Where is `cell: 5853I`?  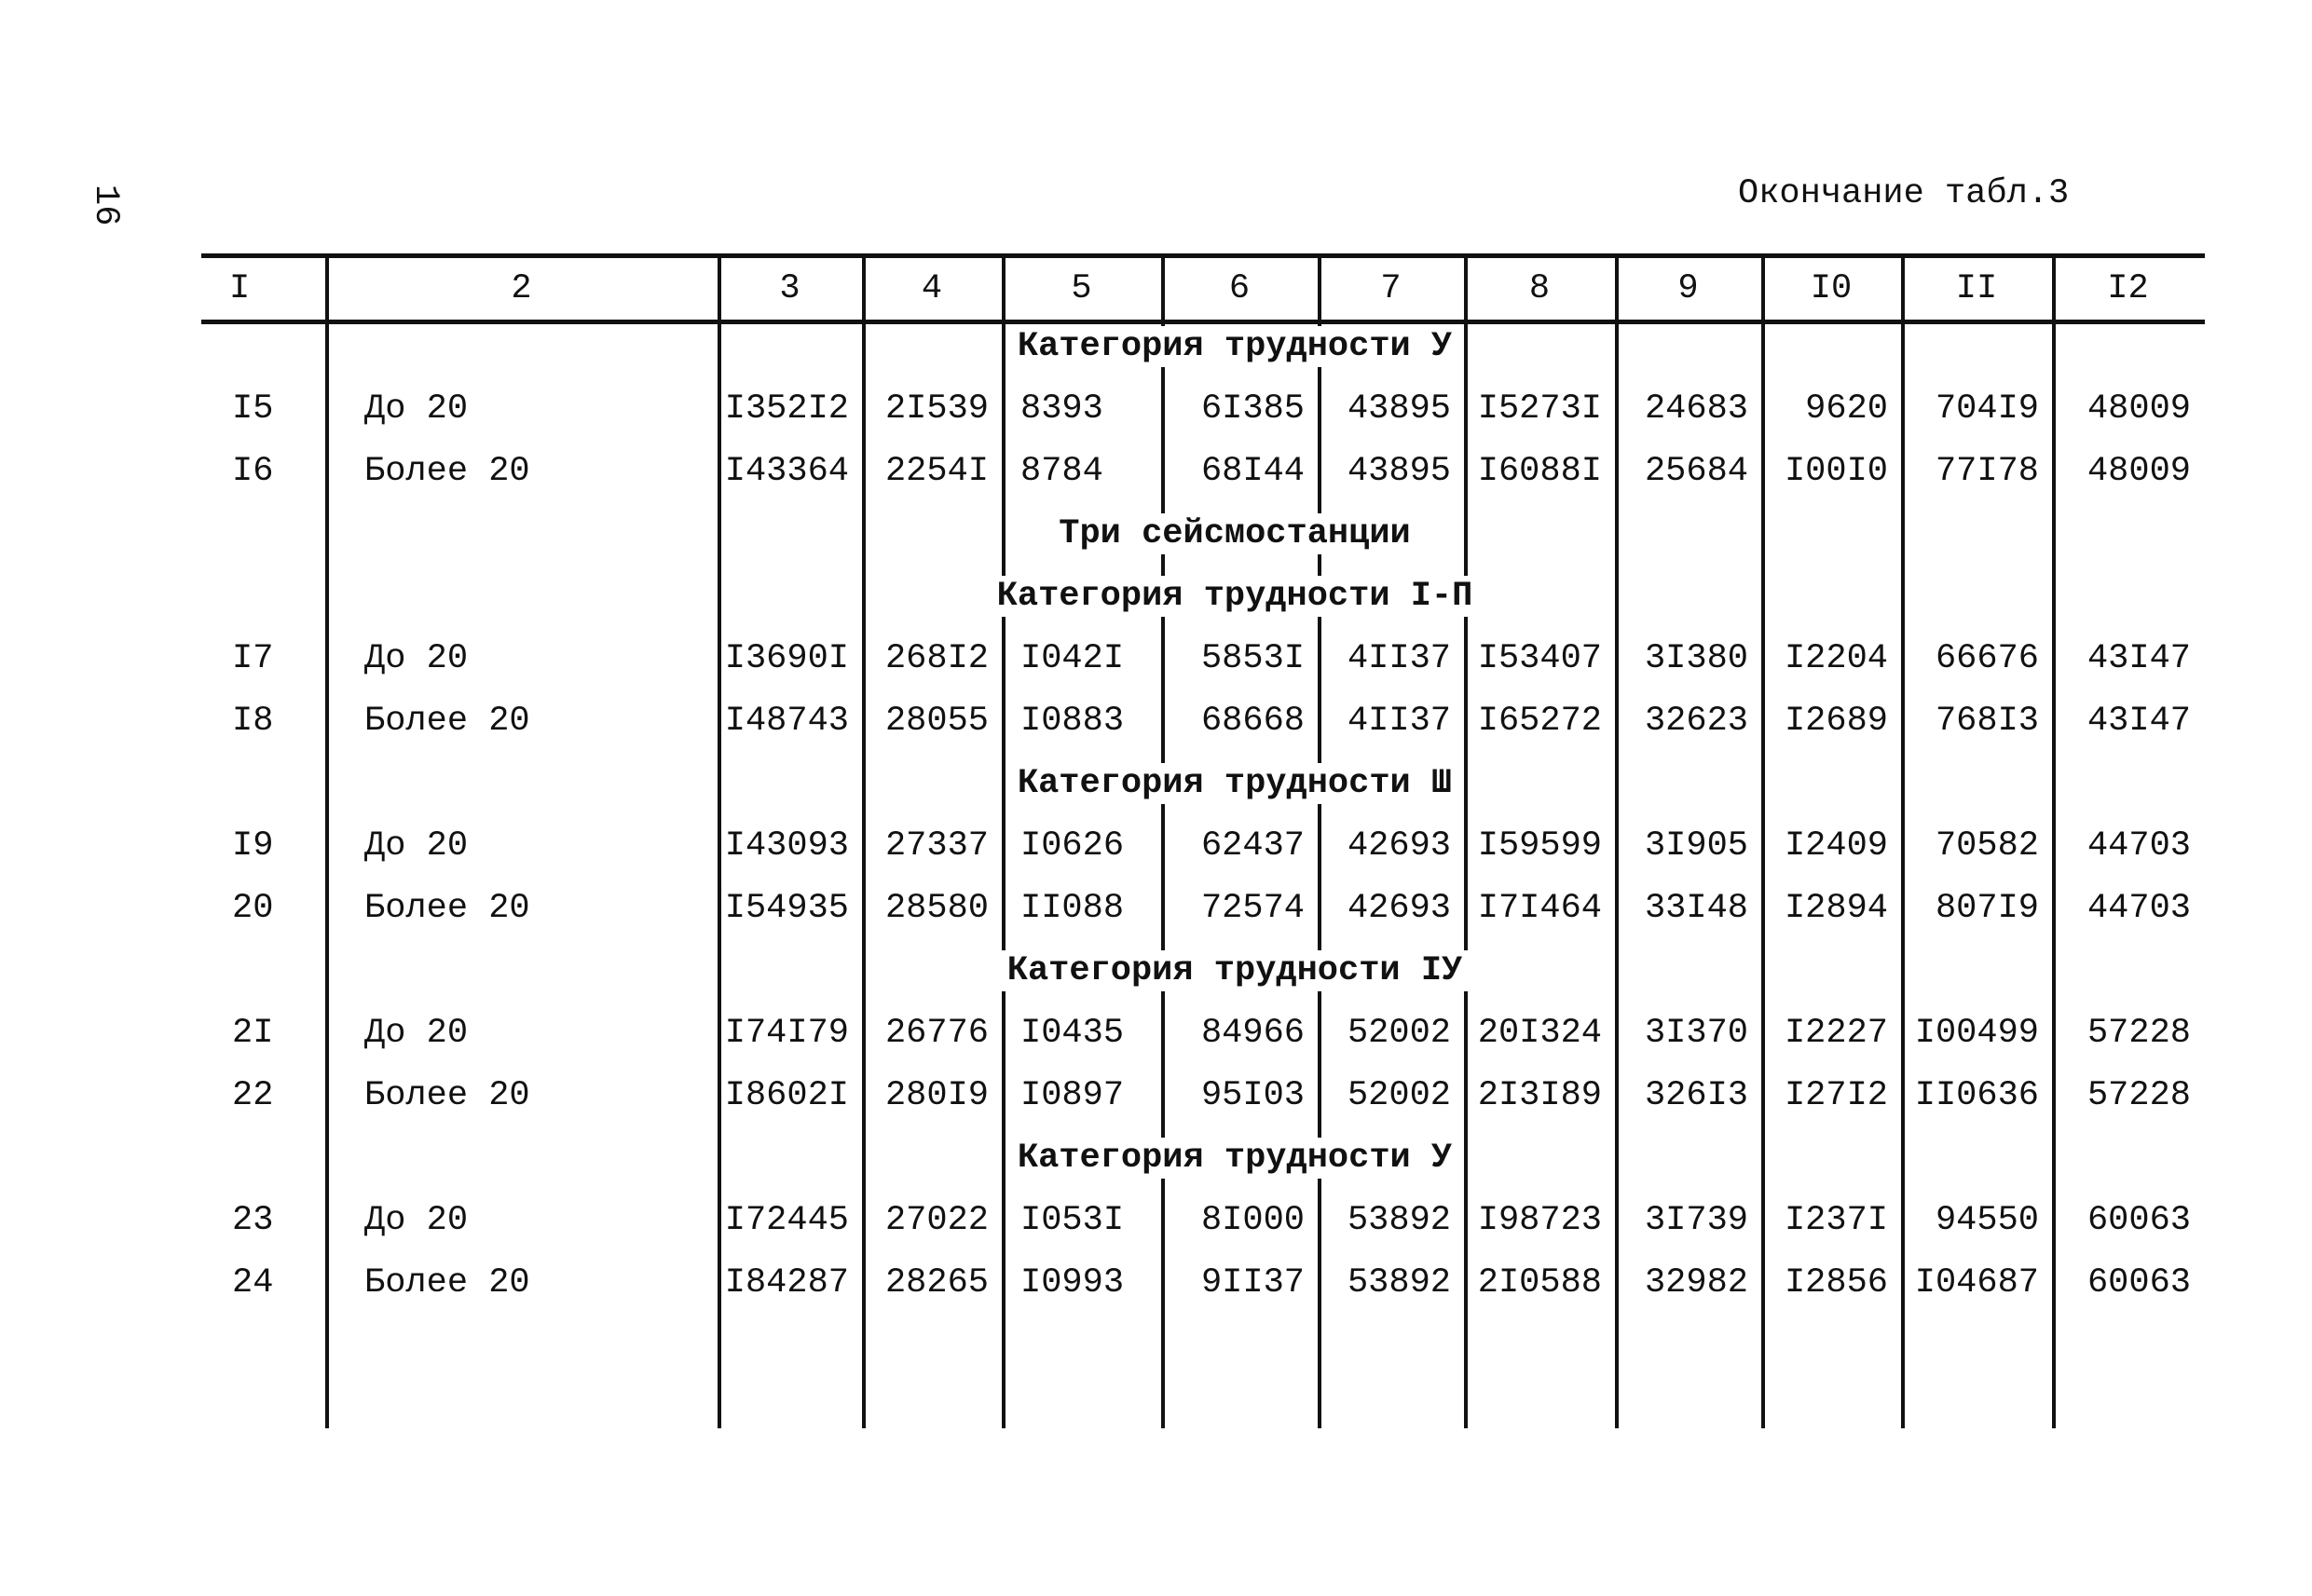
cell: 5853I is located at coordinates (1252, 658).